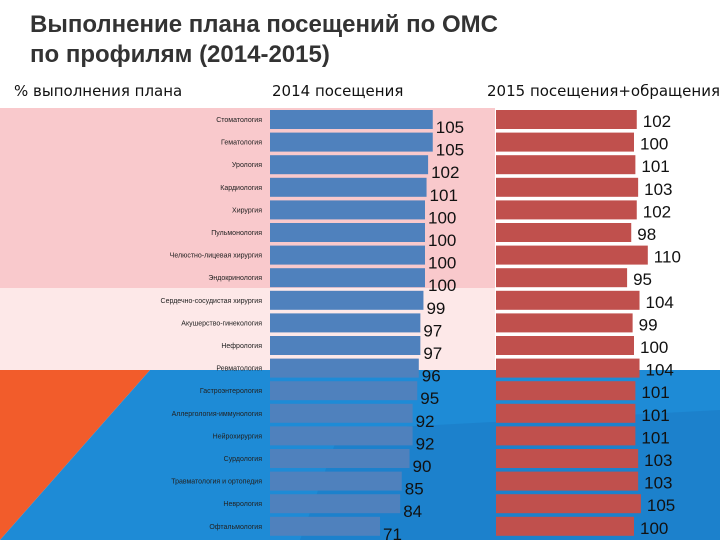 The width and height of the screenshot is (720, 540). I want to click on title-line-2: по профилям (2014-2015), so click(180, 54).